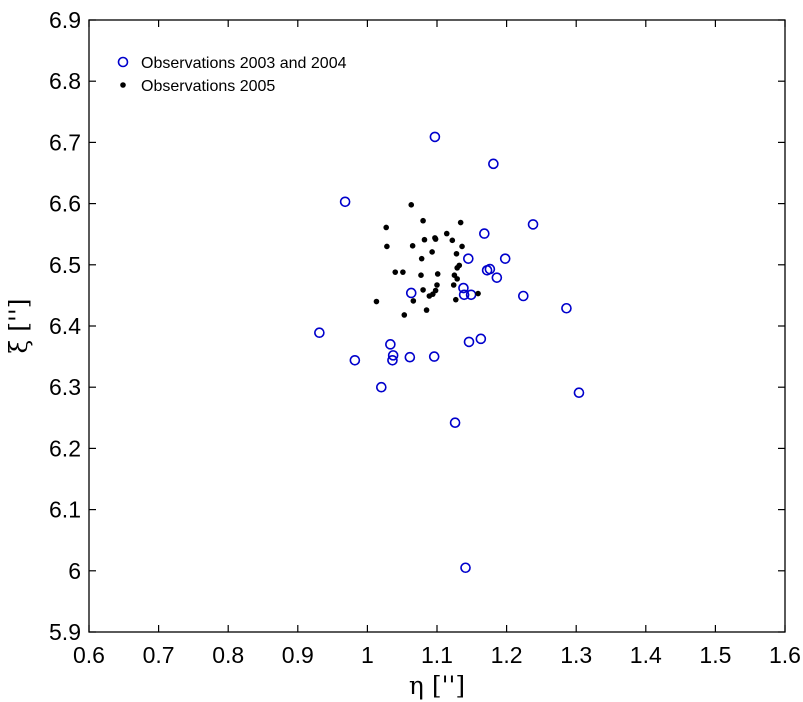  I want to click on y-tick-label: 6.6, so click(65, 204).